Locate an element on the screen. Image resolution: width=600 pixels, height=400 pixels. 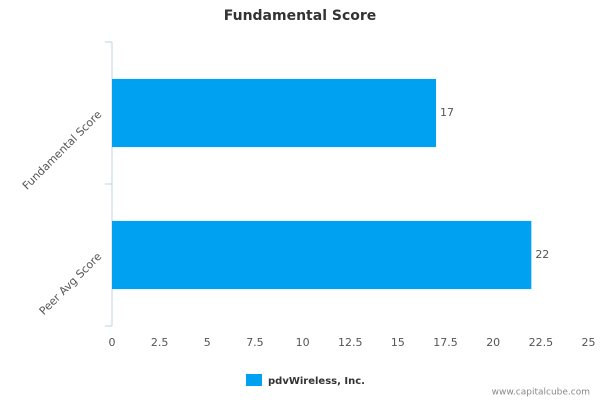
x-tick-label: 25 is located at coordinates (589, 342).